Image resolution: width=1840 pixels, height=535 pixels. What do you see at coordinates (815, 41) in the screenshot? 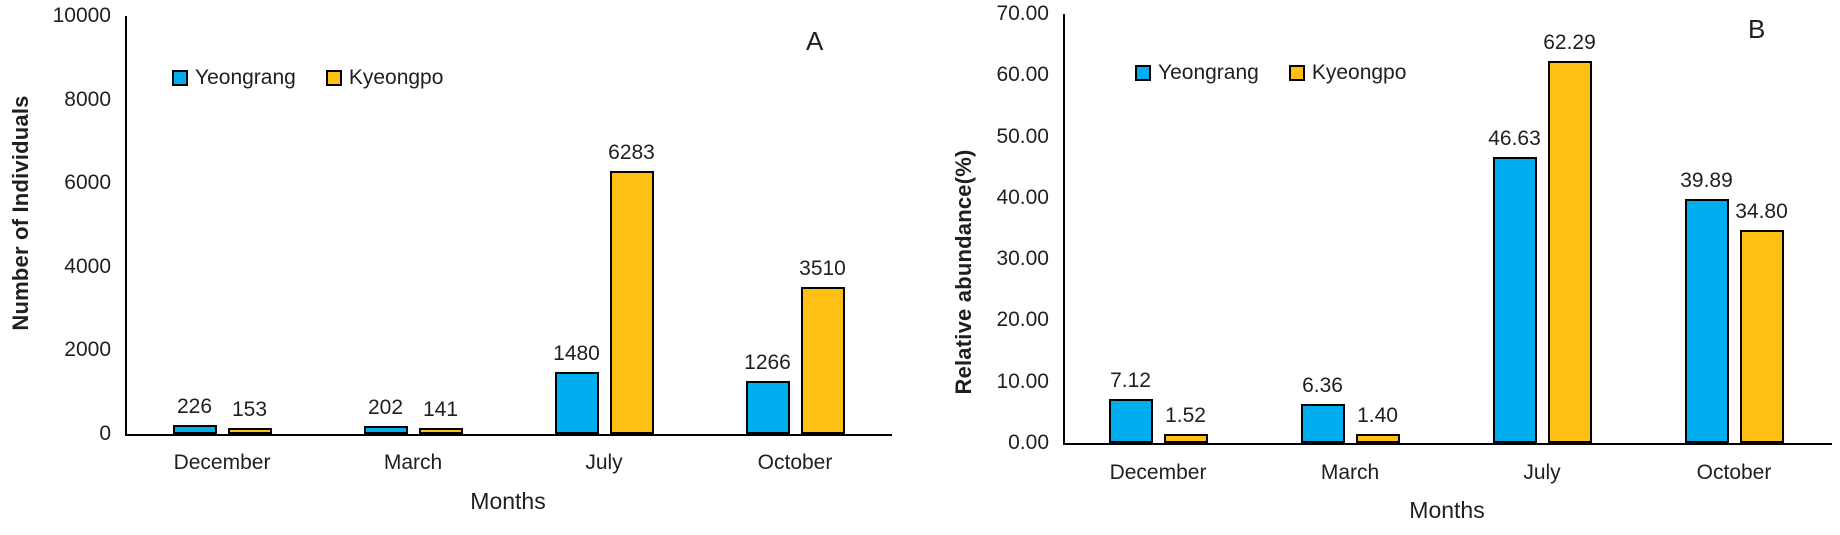
I see `panel-label: A` at bounding box center [815, 41].